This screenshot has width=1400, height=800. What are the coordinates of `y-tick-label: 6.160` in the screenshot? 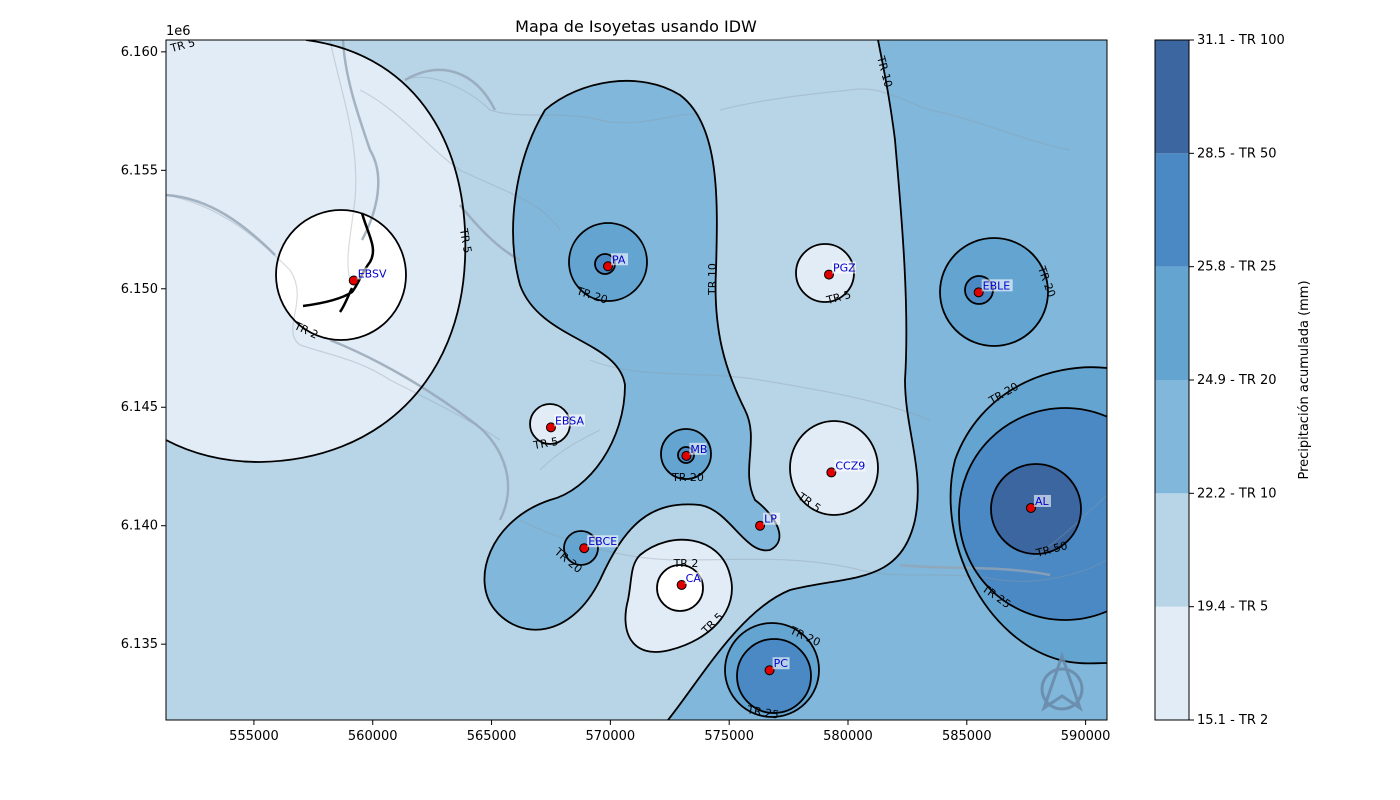 It's located at (139, 52).